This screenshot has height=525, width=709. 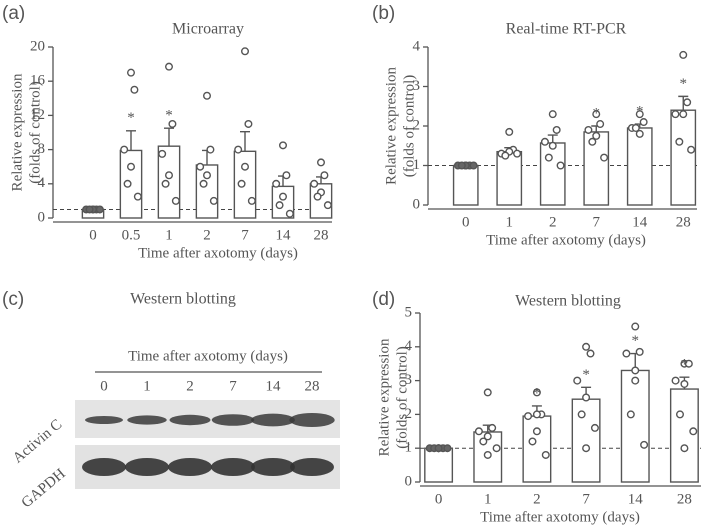 I want to click on x-tick-label: 14, so click(x=640, y=222).